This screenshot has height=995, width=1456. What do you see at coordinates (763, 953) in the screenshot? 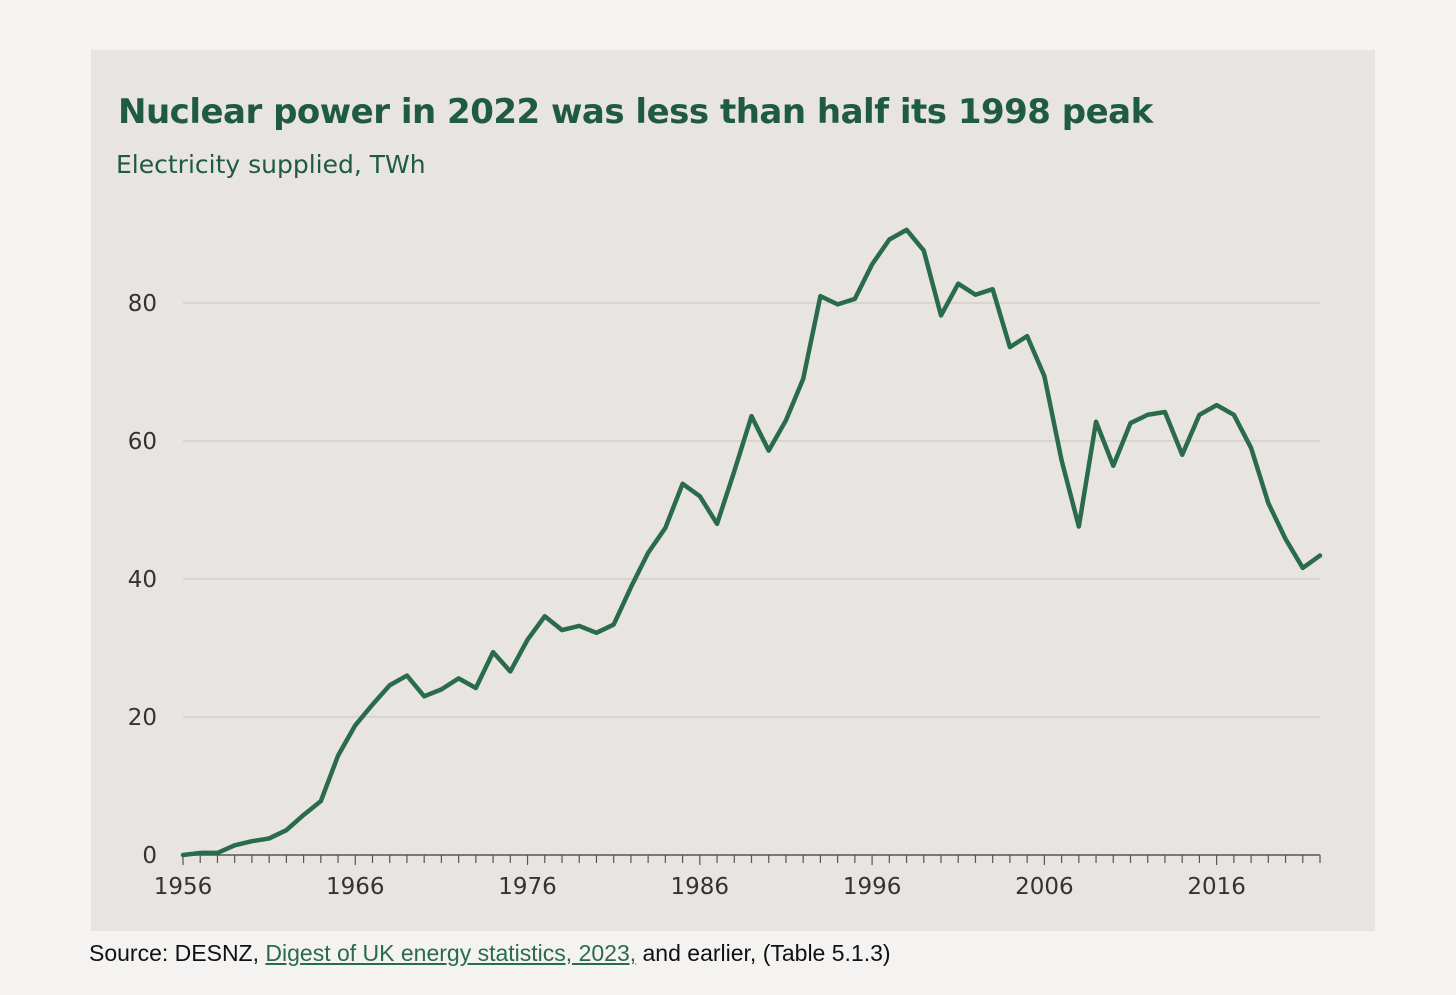
I see `source-suffix: and earlier, (Table 5.1.3)` at bounding box center [763, 953].